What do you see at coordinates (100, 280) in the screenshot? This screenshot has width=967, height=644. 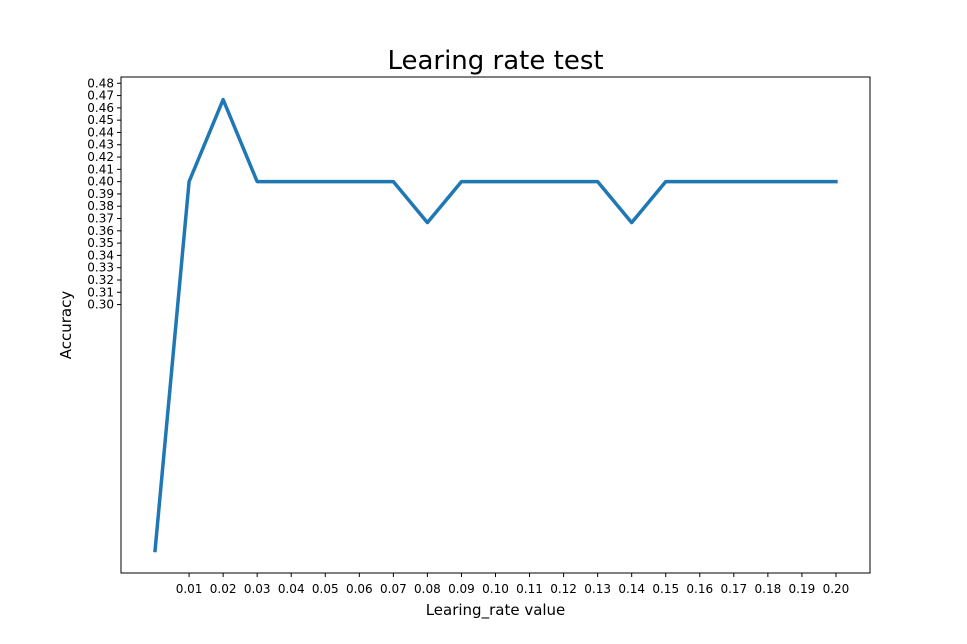 I see `y-tick-label: 0.32` at bounding box center [100, 280].